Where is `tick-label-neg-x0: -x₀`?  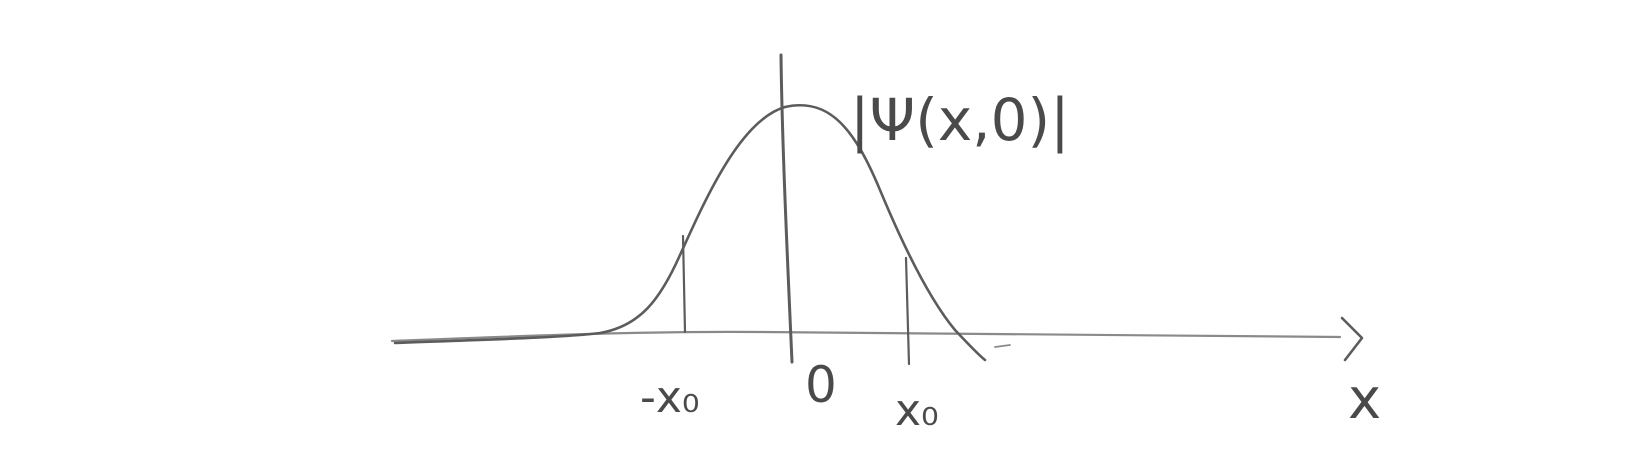
tick-label-neg-x0: -x₀ is located at coordinates (670, 397).